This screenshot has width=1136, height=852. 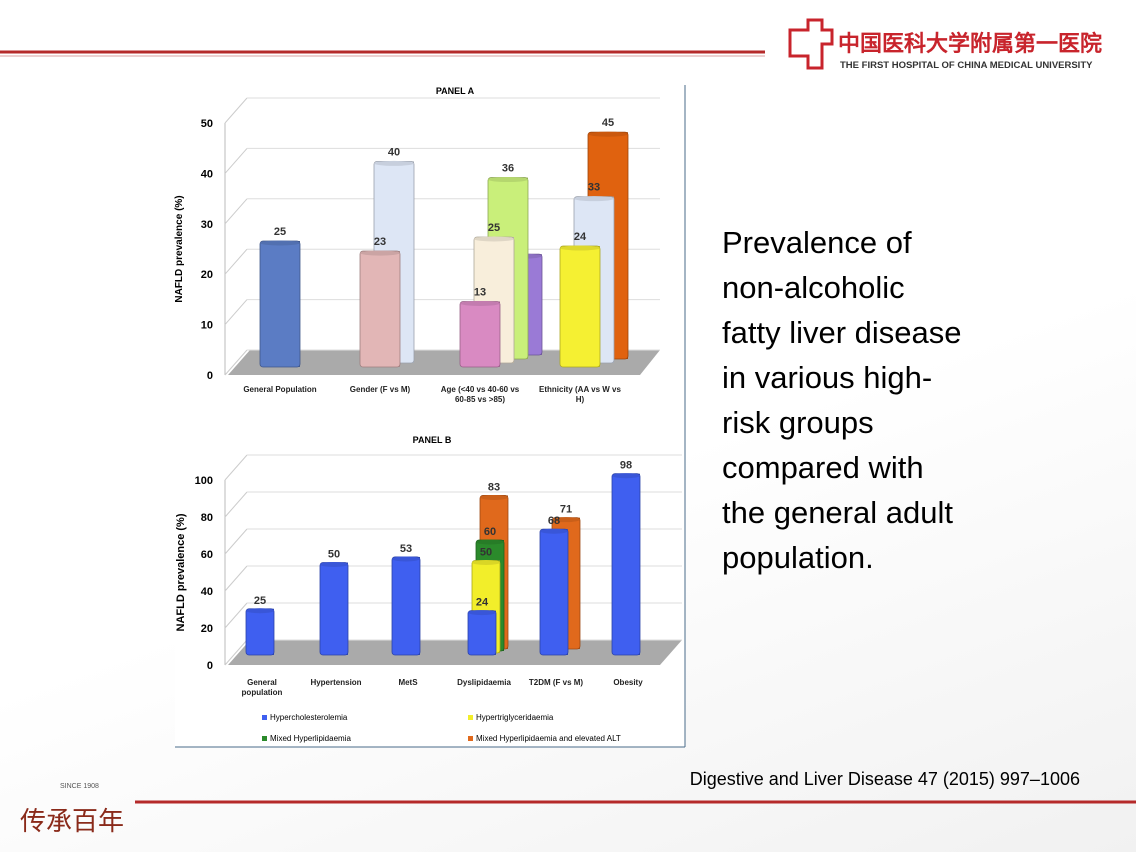 I want to click on text-line: the general adult, so click(x=837, y=512).